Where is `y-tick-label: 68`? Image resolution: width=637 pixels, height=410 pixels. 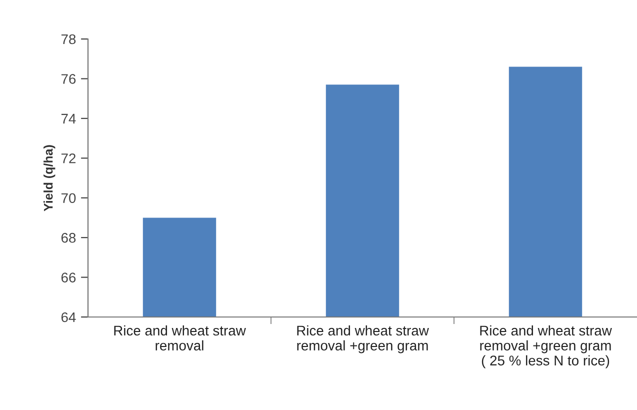
y-tick-label: 68 is located at coordinates (68, 237).